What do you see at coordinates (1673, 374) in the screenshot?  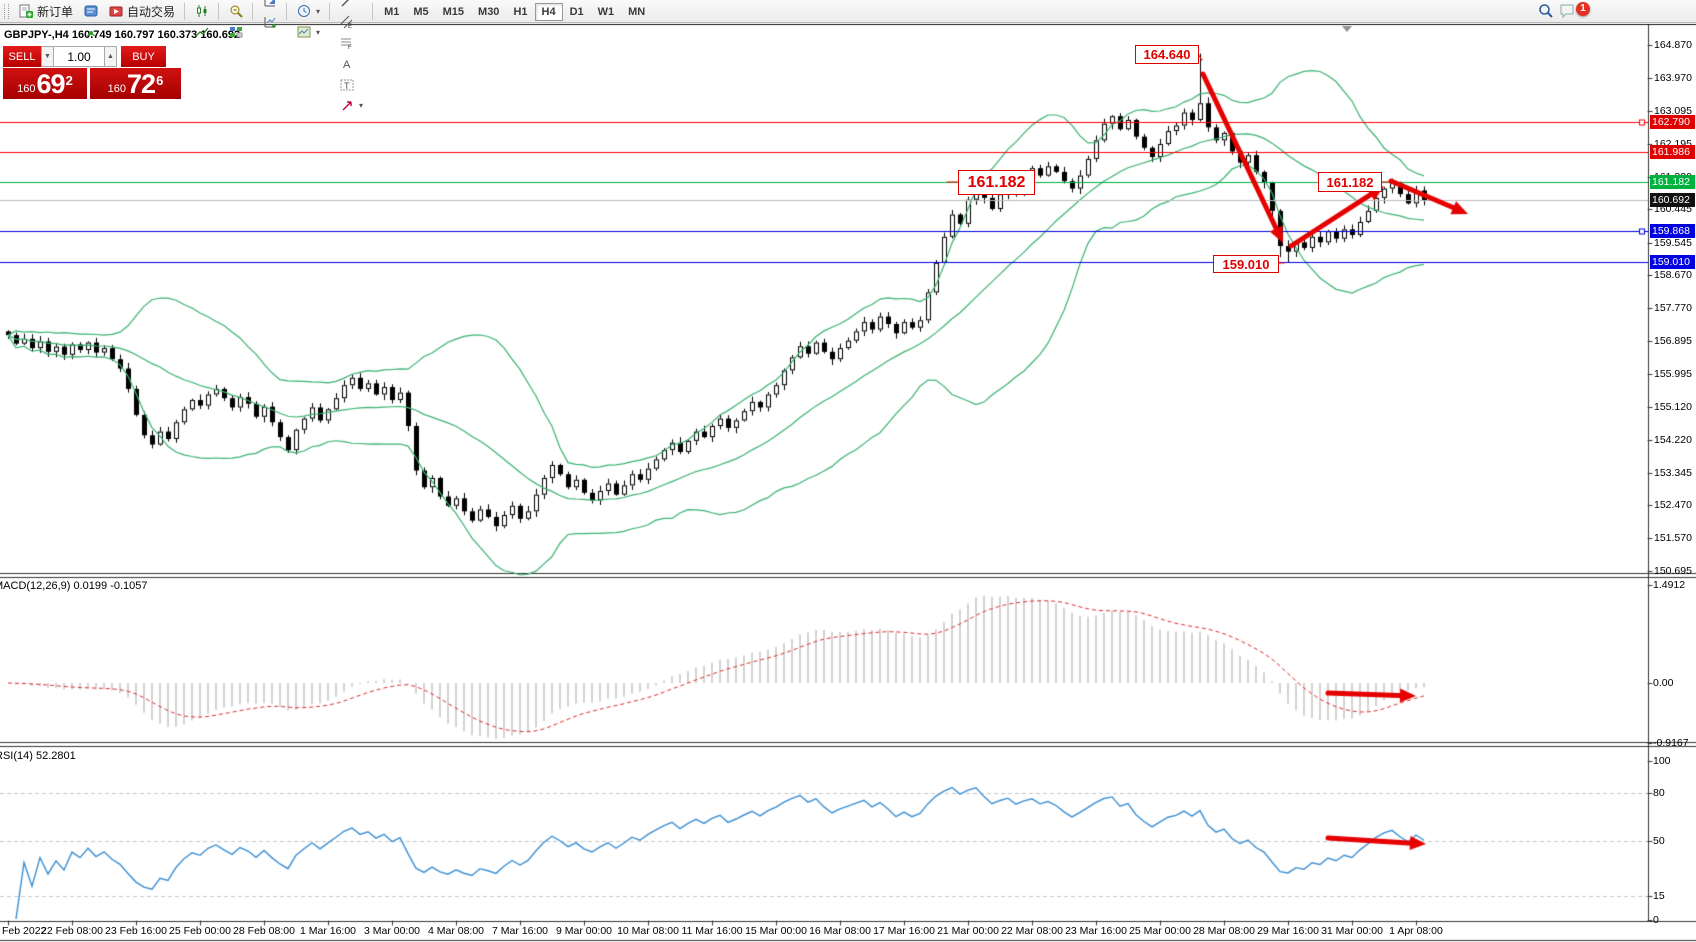 I see `price-axis-tick: 155.995` at bounding box center [1673, 374].